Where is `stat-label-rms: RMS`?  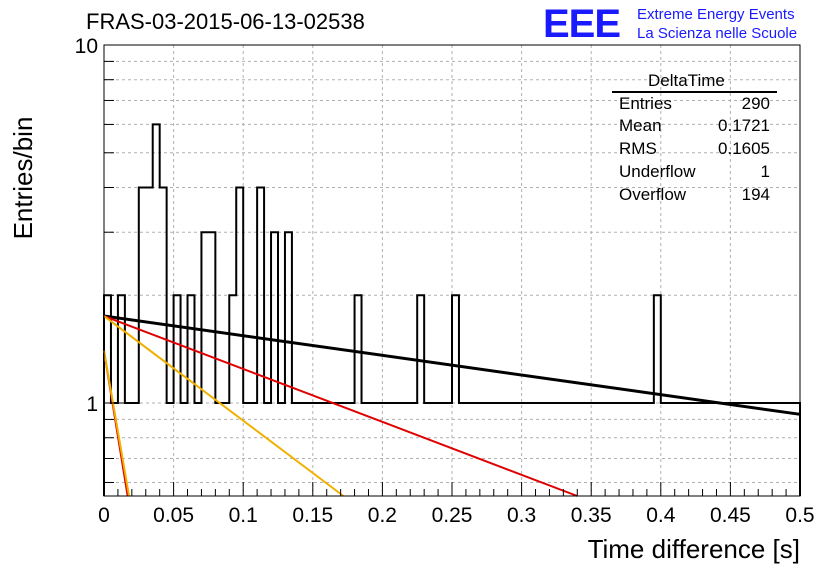
stat-label-rms: RMS is located at coordinates (638, 148).